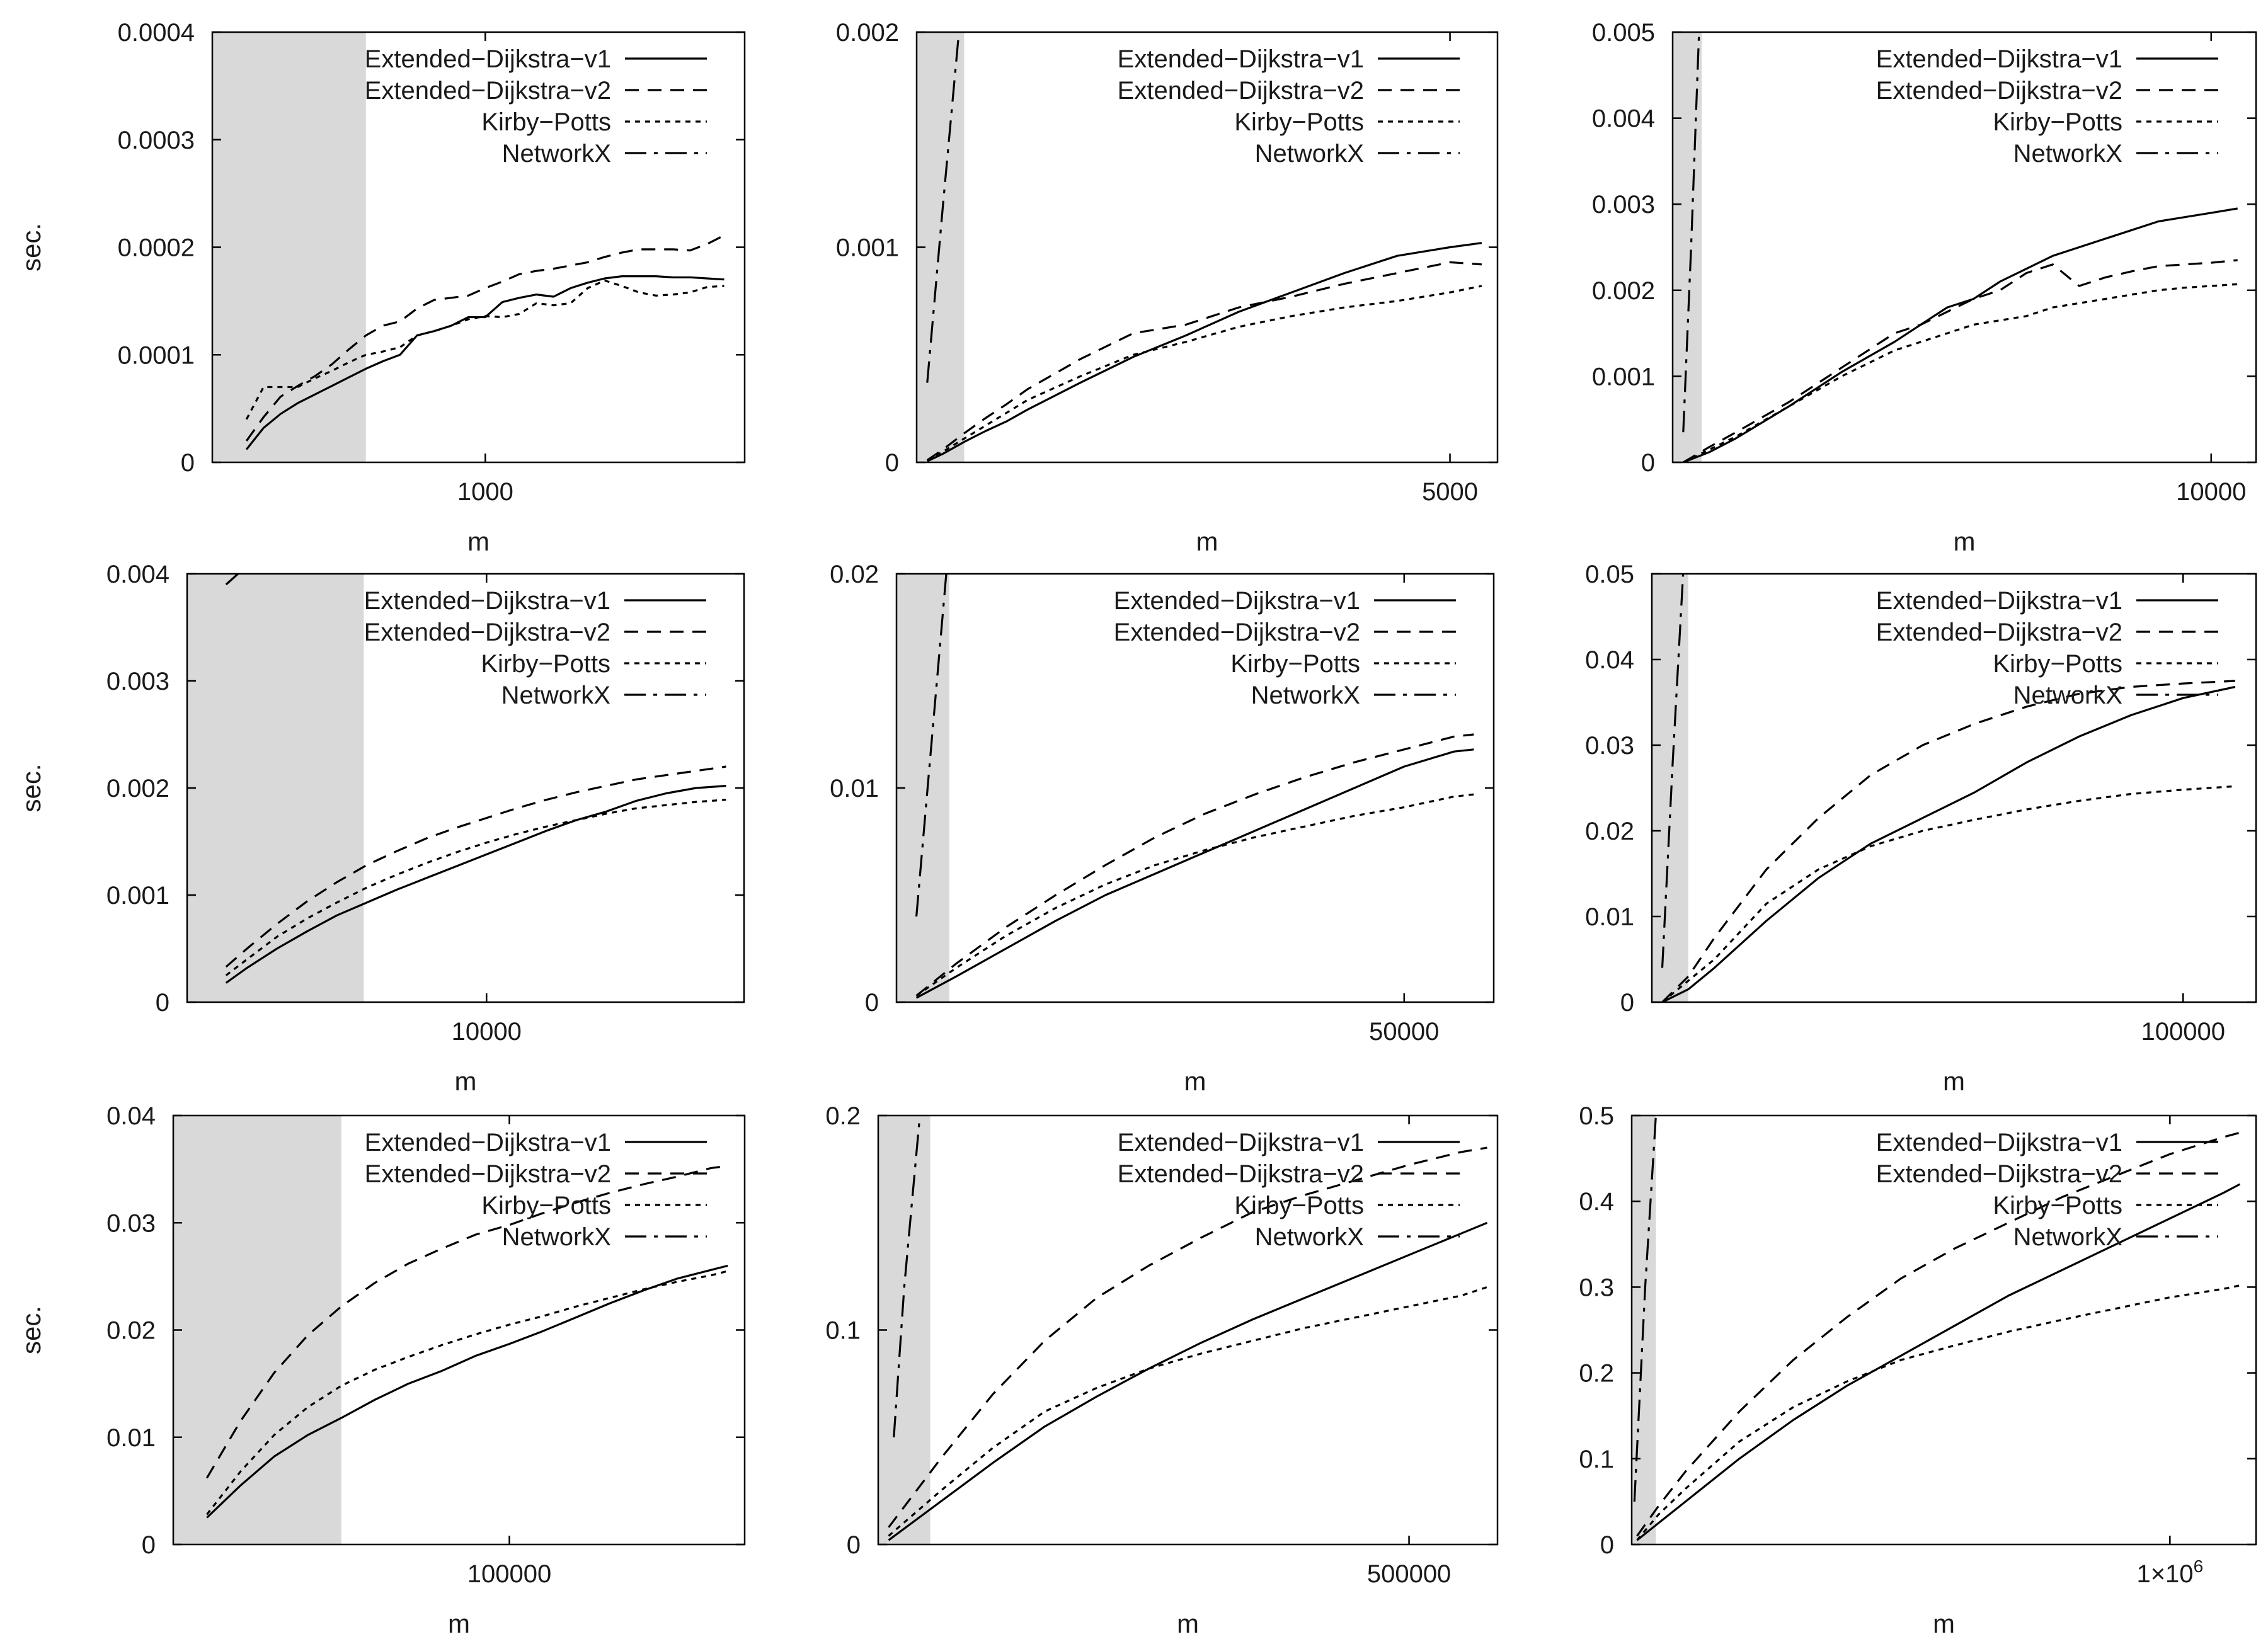 The image size is (2268, 1644). What do you see at coordinates (156, 248) in the screenshot?
I see `y-tick-label: 0.0002` at bounding box center [156, 248].